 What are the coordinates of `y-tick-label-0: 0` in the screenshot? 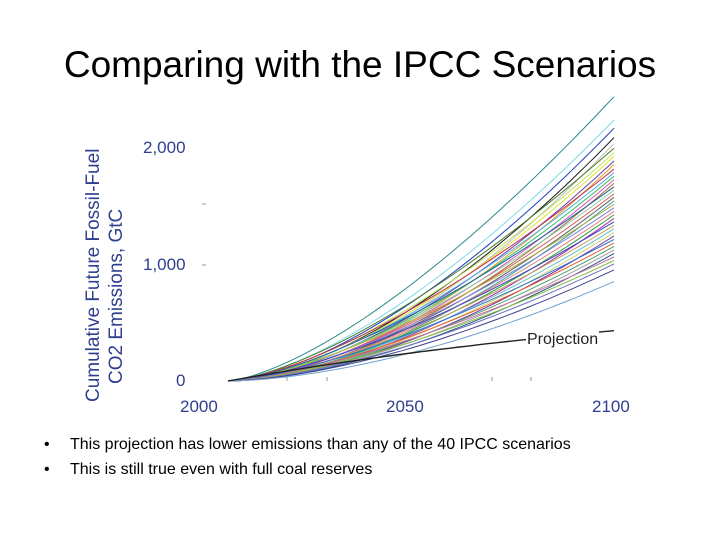 It's located at (181, 380).